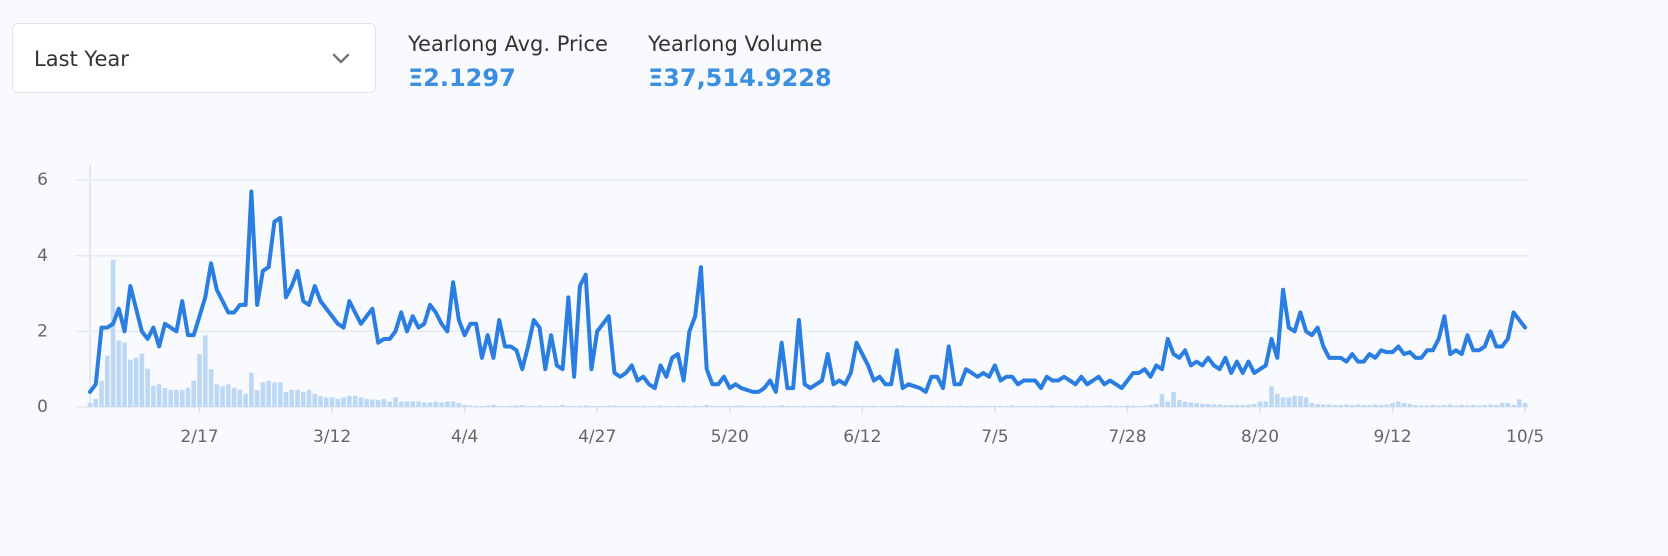 This screenshot has width=1668, height=556. What do you see at coordinates (1260, 437) in the screenshot?
I see `x-tick-label: 8/20` at bounding box center [1260, 437].